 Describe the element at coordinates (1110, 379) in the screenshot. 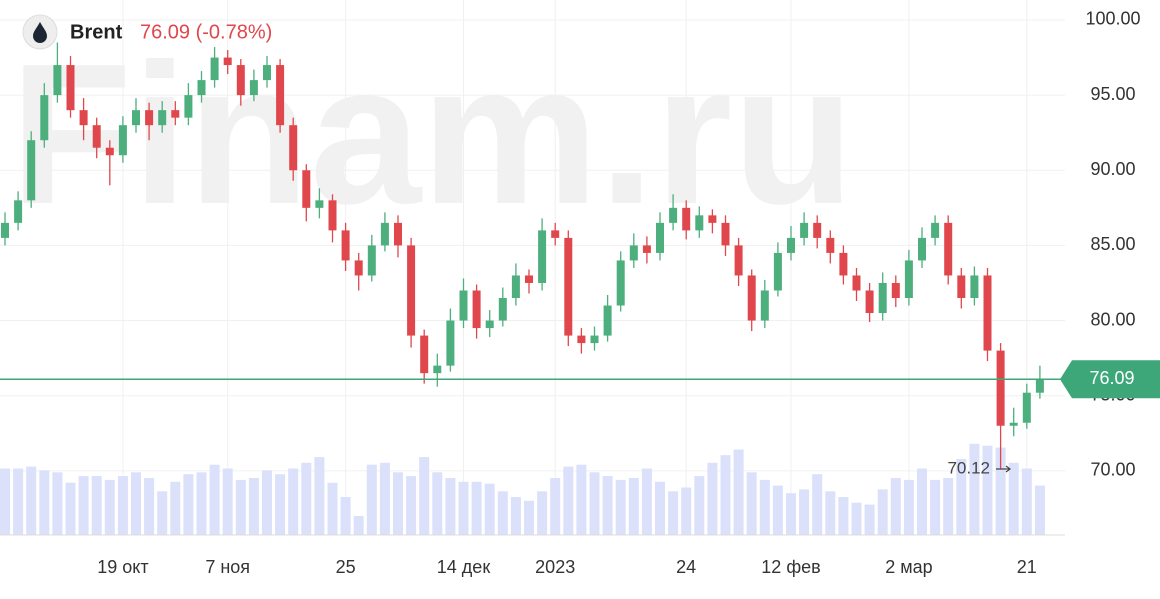

I see `last-price-badge` at that location.